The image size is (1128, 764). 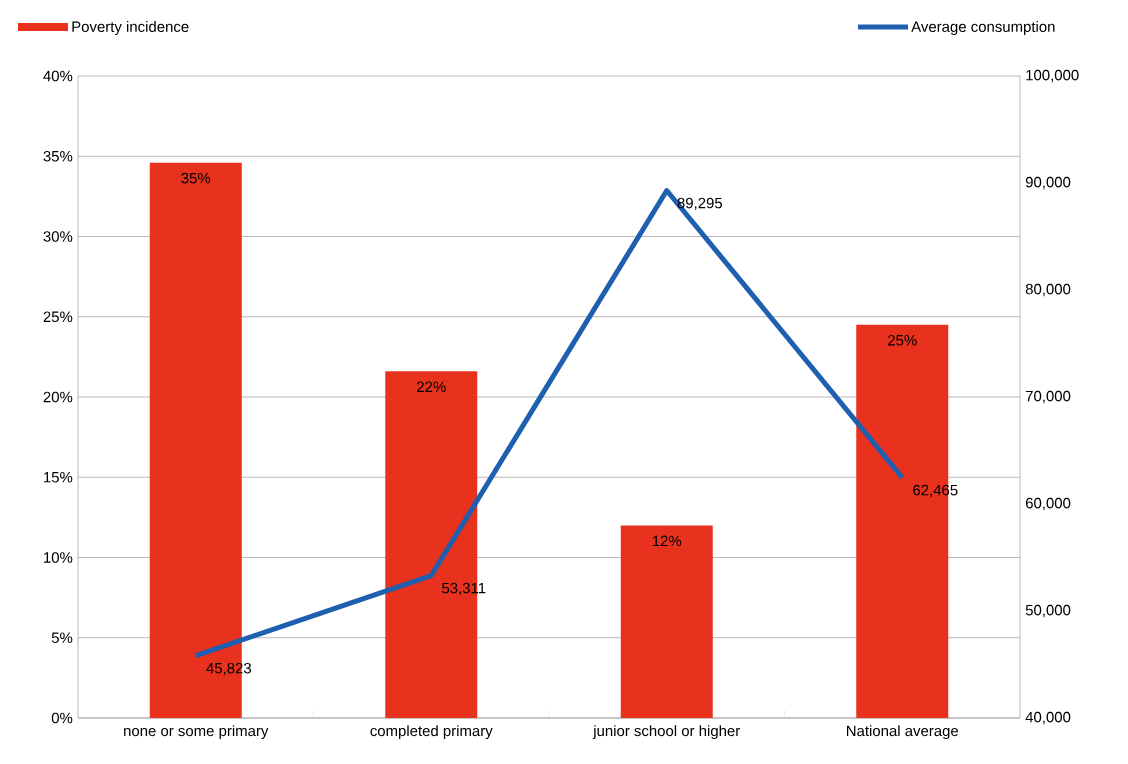 What do you see at coordinates (58, 156) in the screenshot?
I see `y-tick-label: 35%` at bounding box center [58, 156].